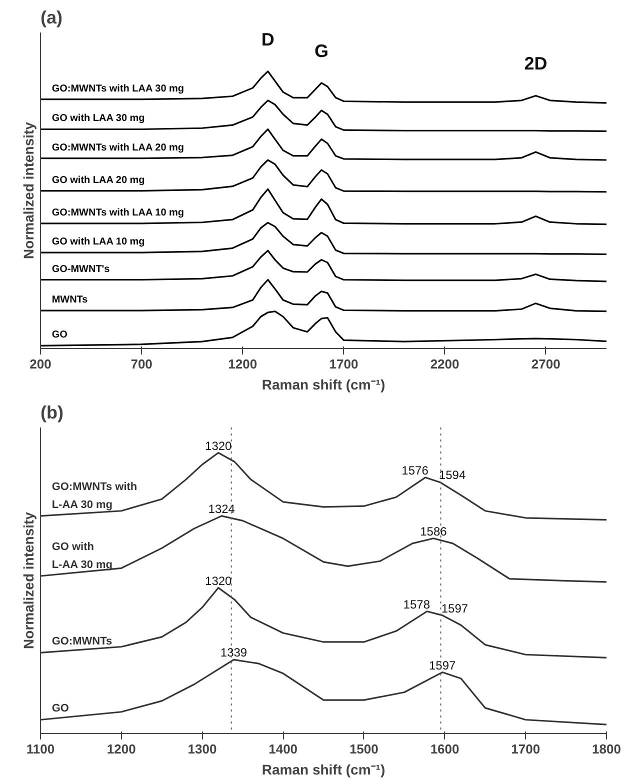 The width and height of the screenshot is (638, 784). Describe the element at coordinates (118, 88) in the screenshot. I see `series-label: GO:MWNTs with LAA 30 mg` at that location.